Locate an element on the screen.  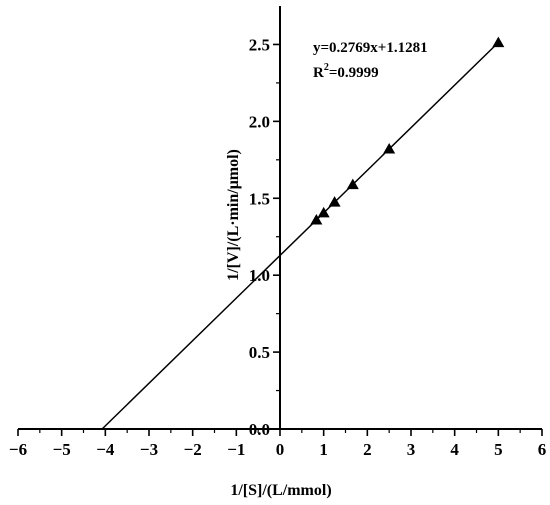
x-tick-label: 5 is located at coordinates (498, 449).